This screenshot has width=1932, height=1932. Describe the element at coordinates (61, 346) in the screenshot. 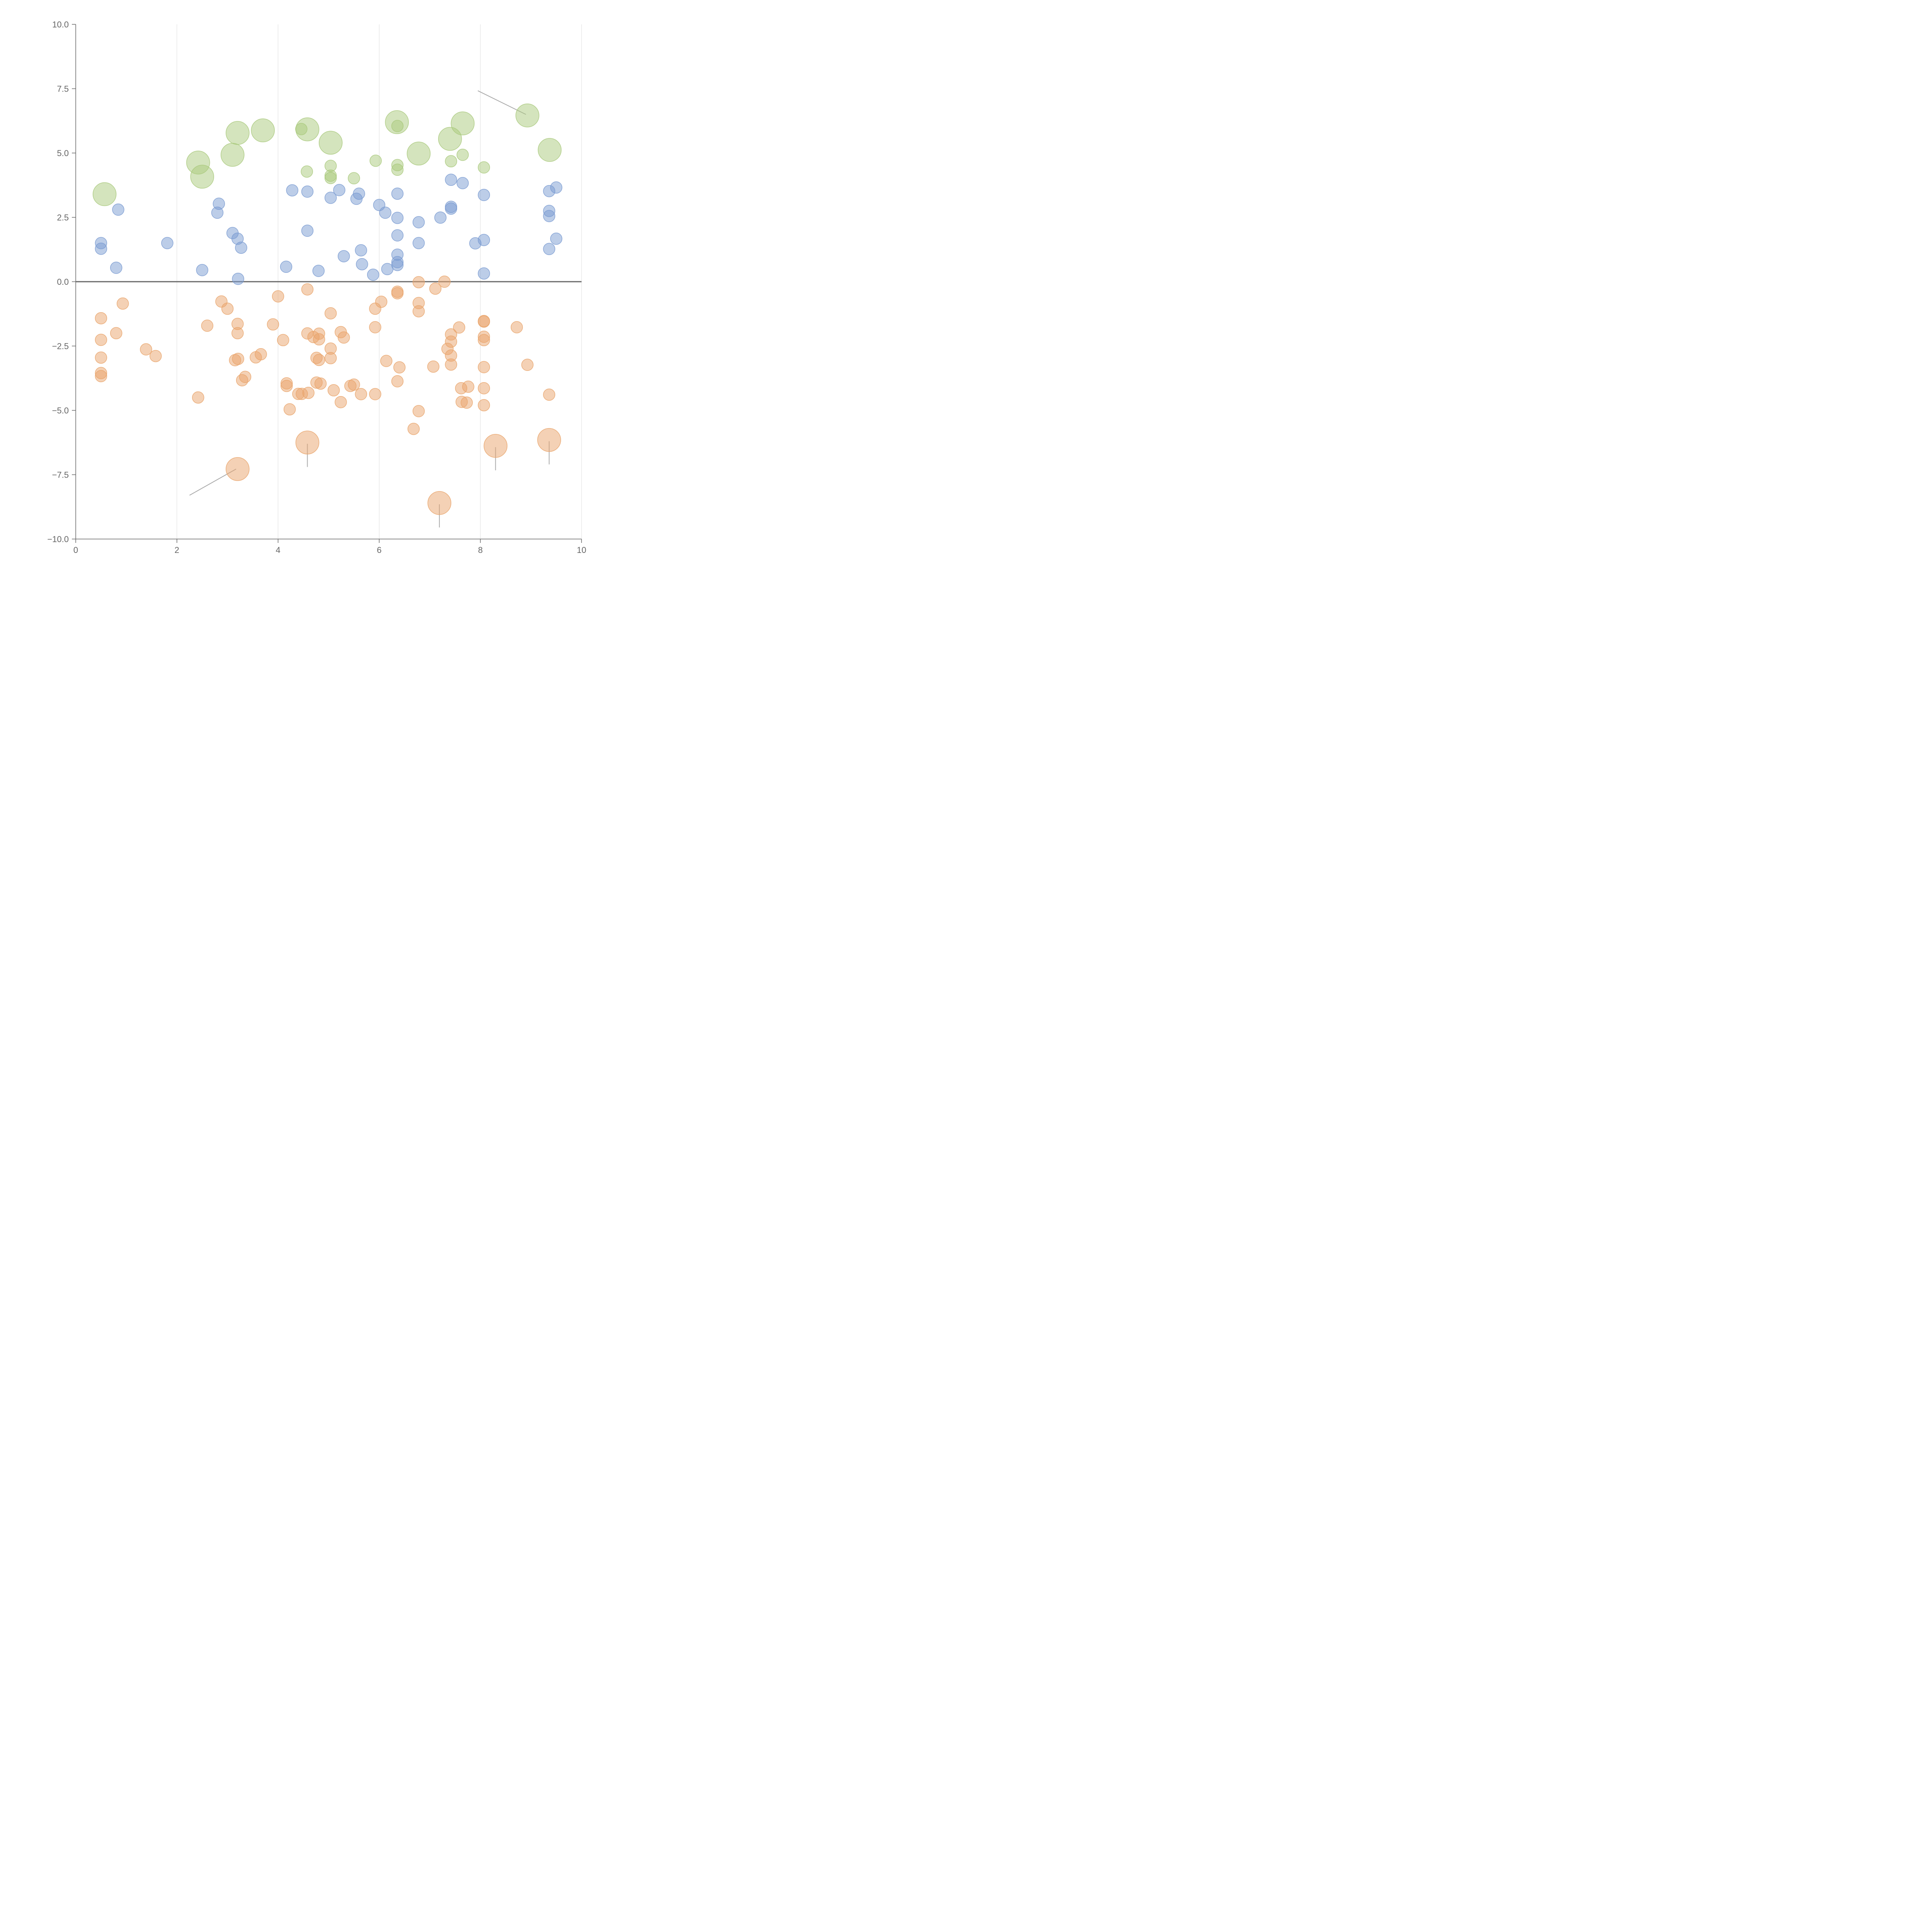

I see `y-tick-label: −2.5` at that location.